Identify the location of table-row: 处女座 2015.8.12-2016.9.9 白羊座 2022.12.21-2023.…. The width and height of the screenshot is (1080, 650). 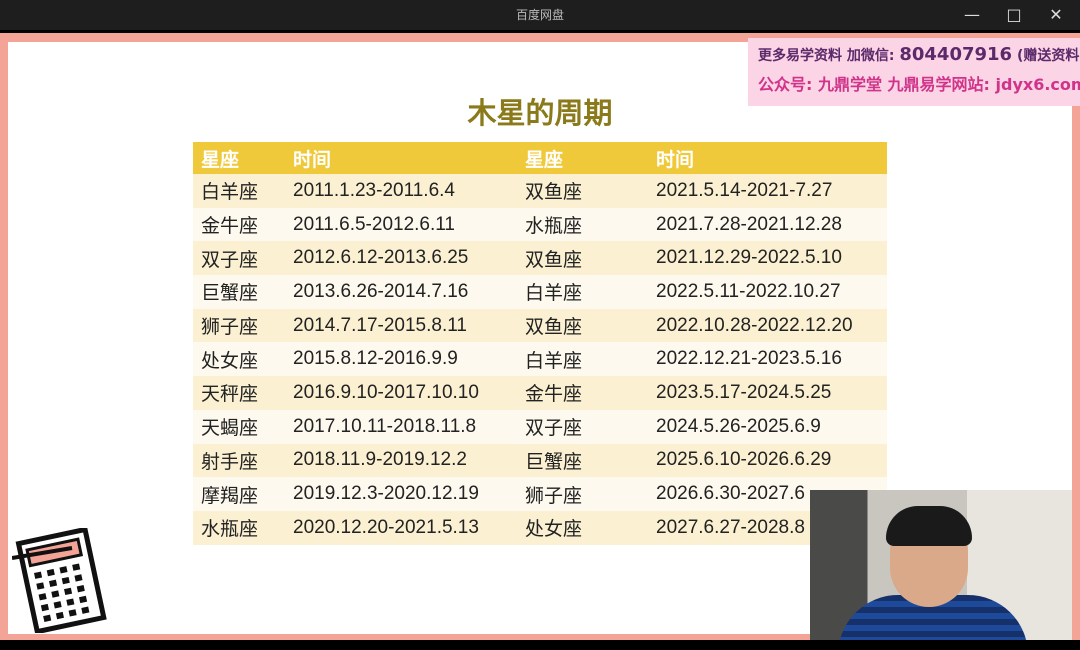
(540, 359).